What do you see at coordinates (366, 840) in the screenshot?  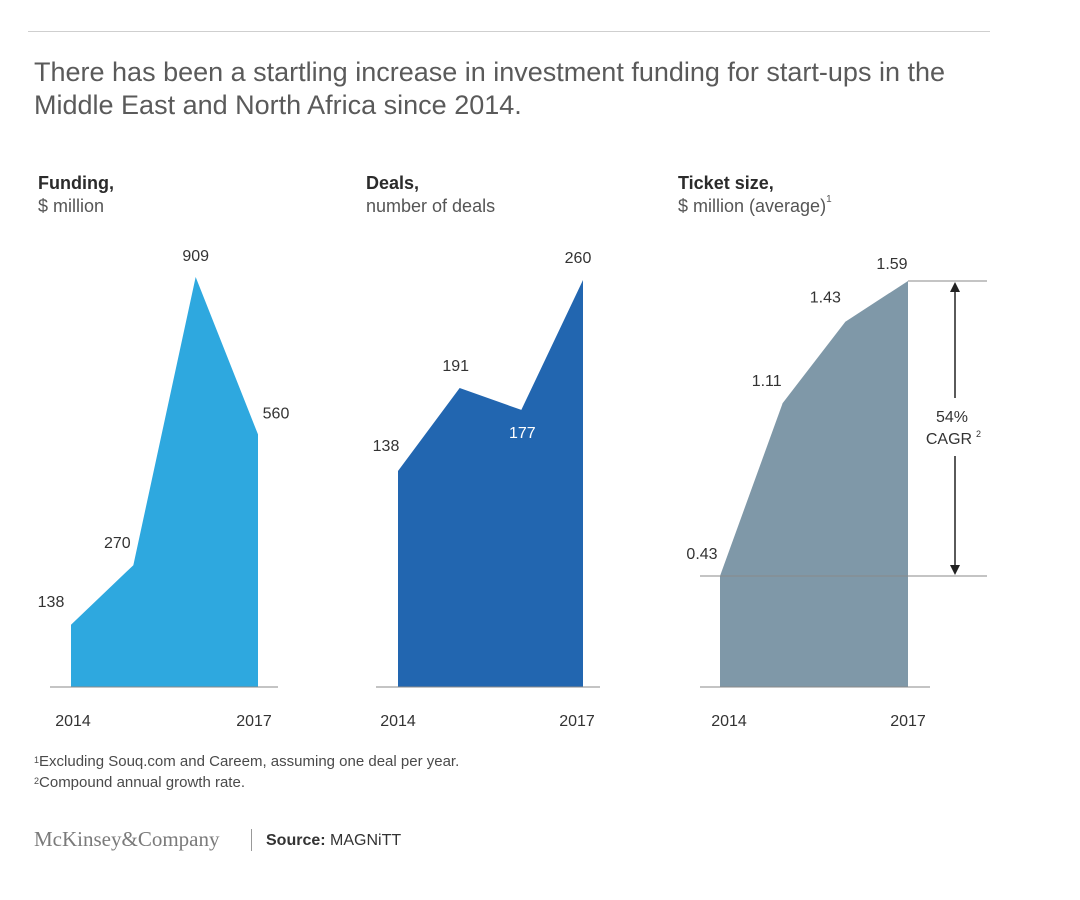 I see `source-value: MAGNiTT` at bounding box center [366, 840].